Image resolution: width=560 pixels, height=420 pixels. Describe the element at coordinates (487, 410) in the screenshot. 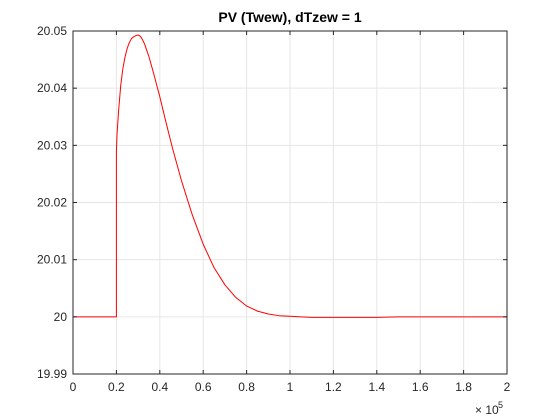

I see `x-exponent-label: × 10` at that location.